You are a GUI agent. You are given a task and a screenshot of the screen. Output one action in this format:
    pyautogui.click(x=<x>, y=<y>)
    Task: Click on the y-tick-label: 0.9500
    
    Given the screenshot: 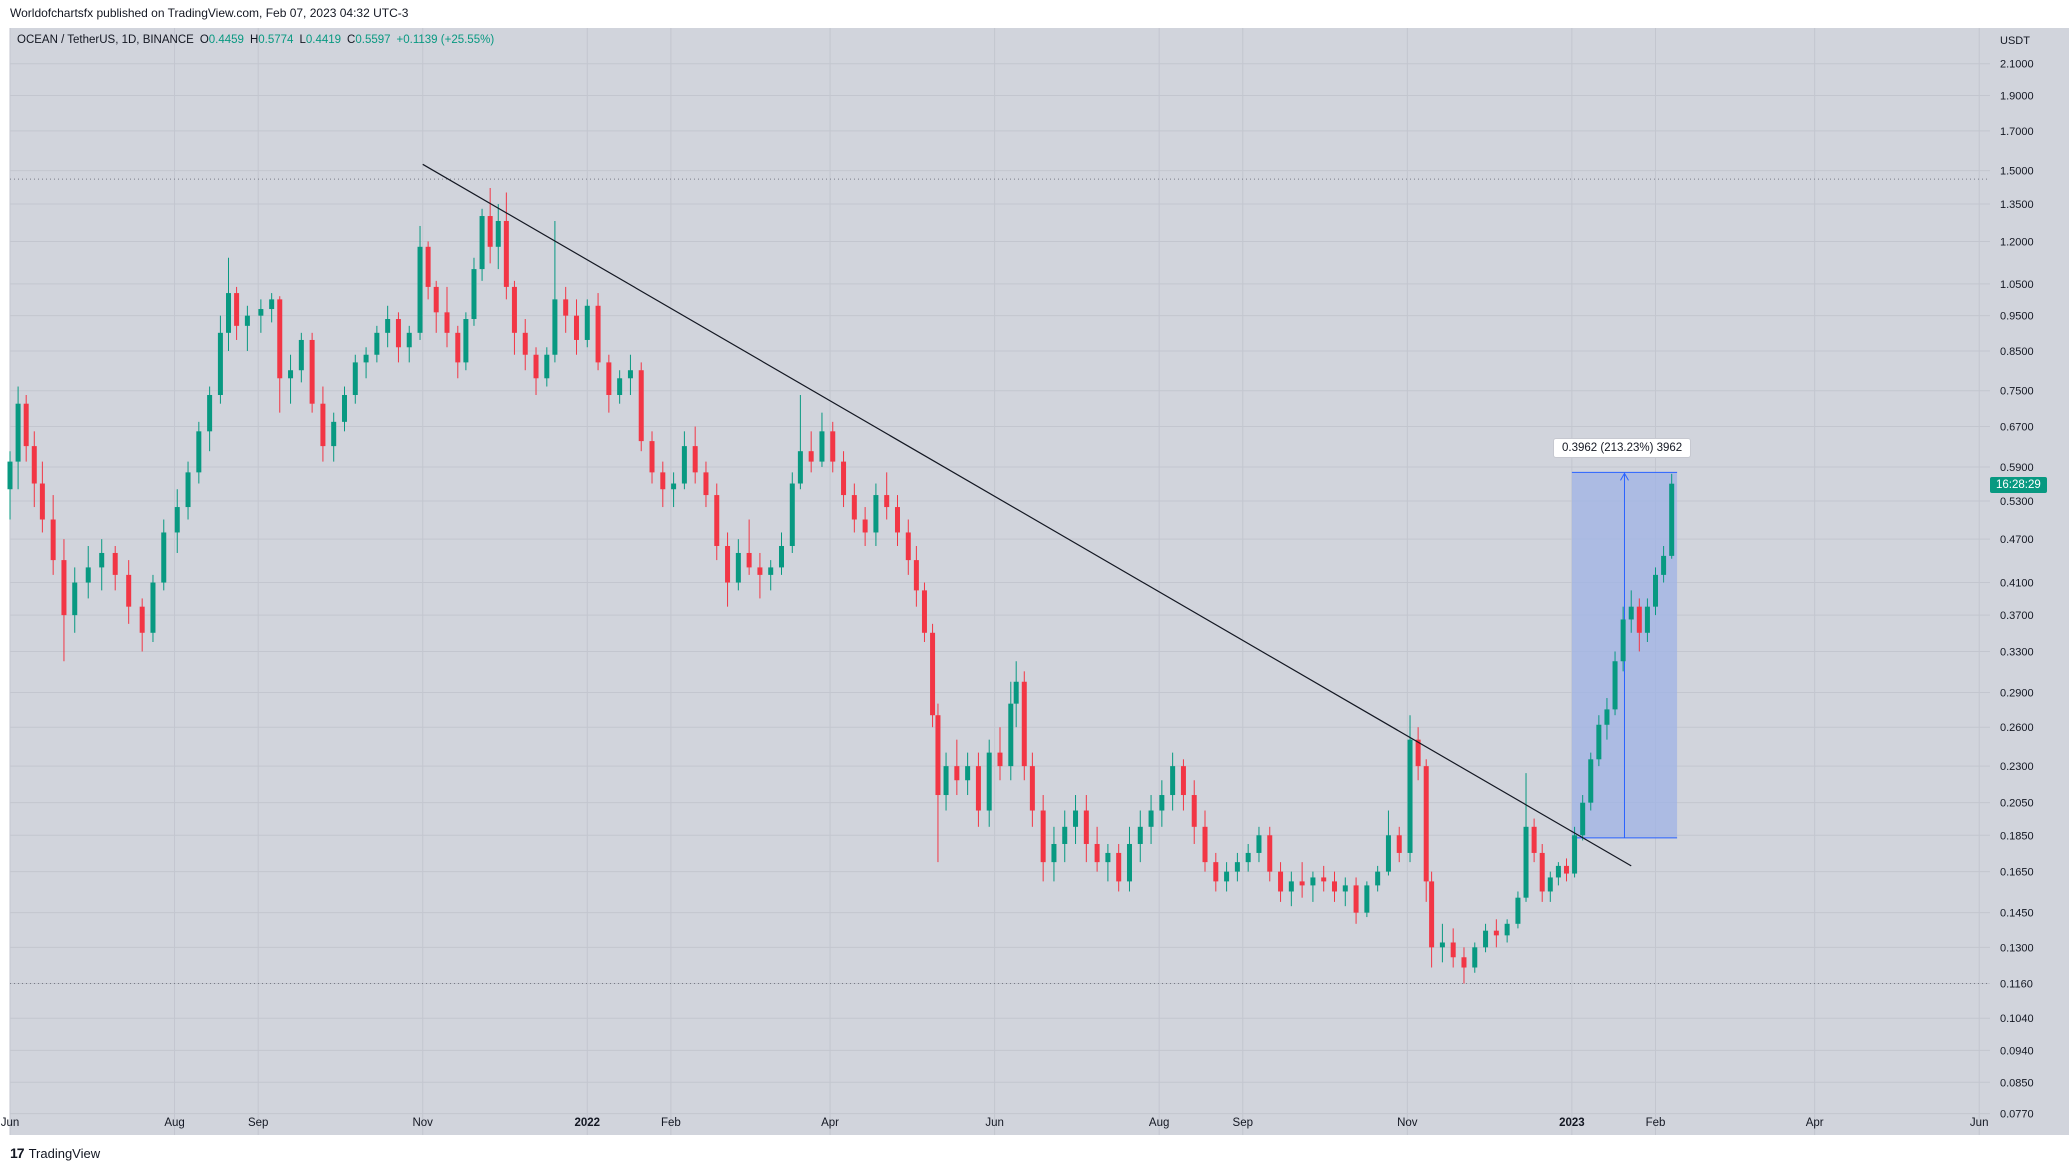 What is the action you would take?
    pyautogui.click(x=2017, y=317)
    